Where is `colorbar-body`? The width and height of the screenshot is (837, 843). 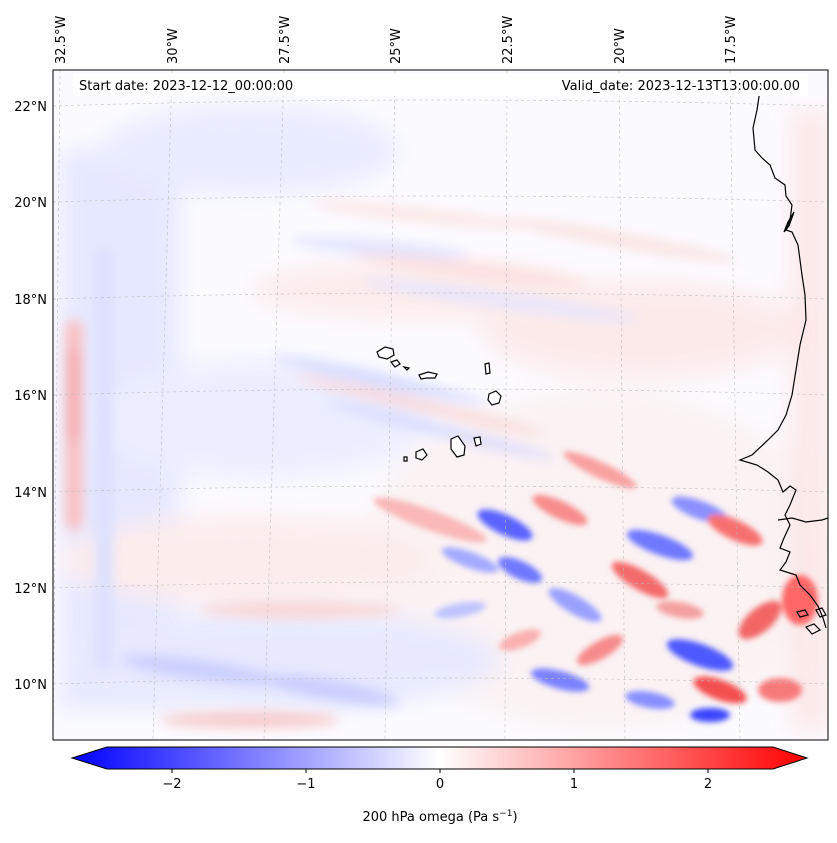 colorbar-body is located at coordinates (439, 758).